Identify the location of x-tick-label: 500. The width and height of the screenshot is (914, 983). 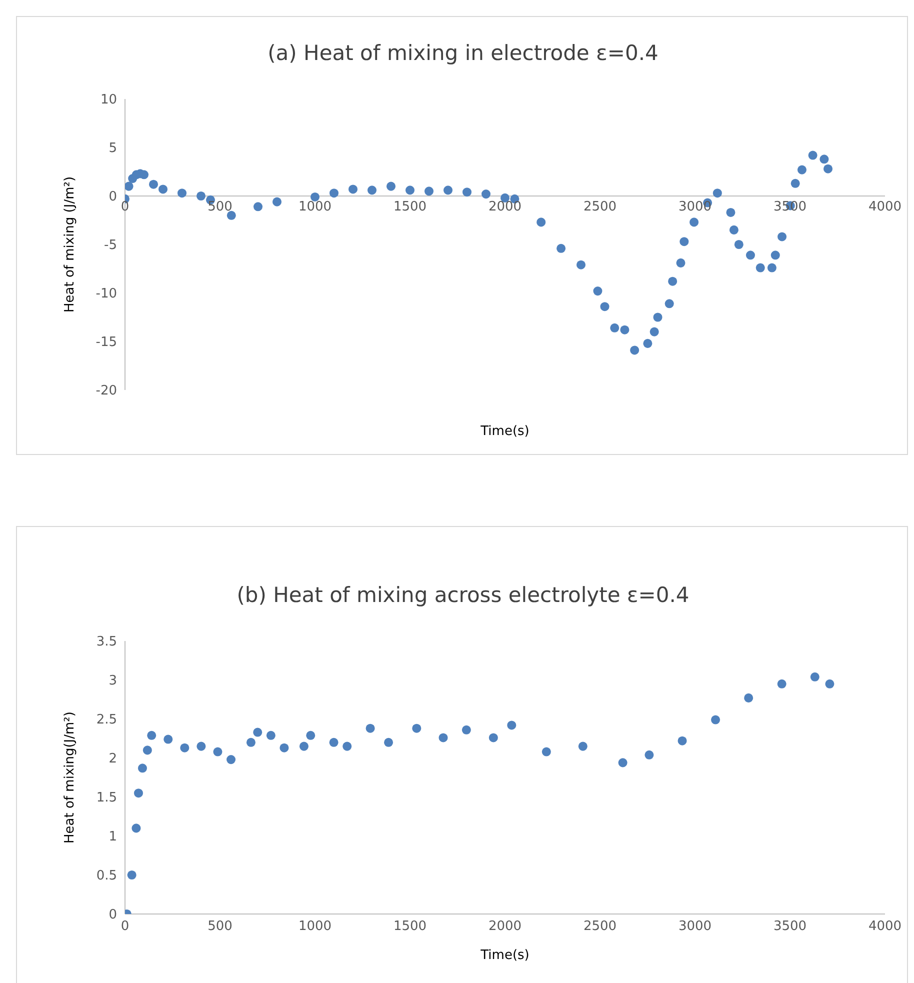
(220, 207).